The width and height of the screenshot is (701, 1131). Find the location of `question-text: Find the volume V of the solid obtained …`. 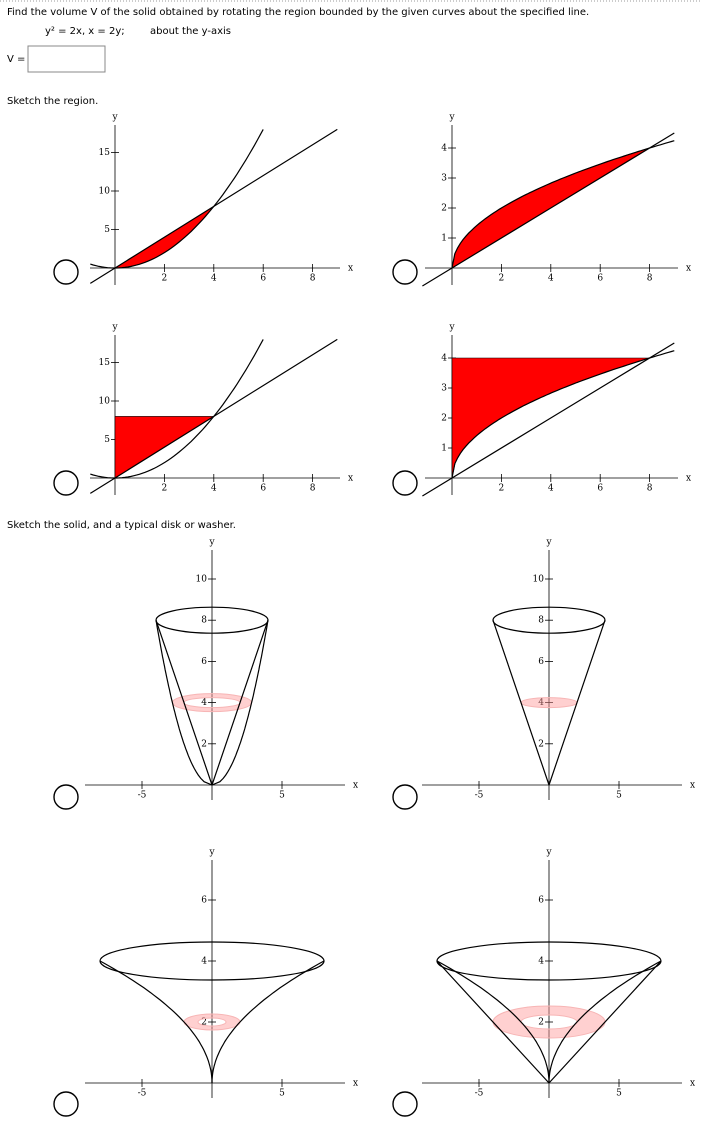

question-text: Find the volume V of the solid obtained … is located at coordinates (298, 12).